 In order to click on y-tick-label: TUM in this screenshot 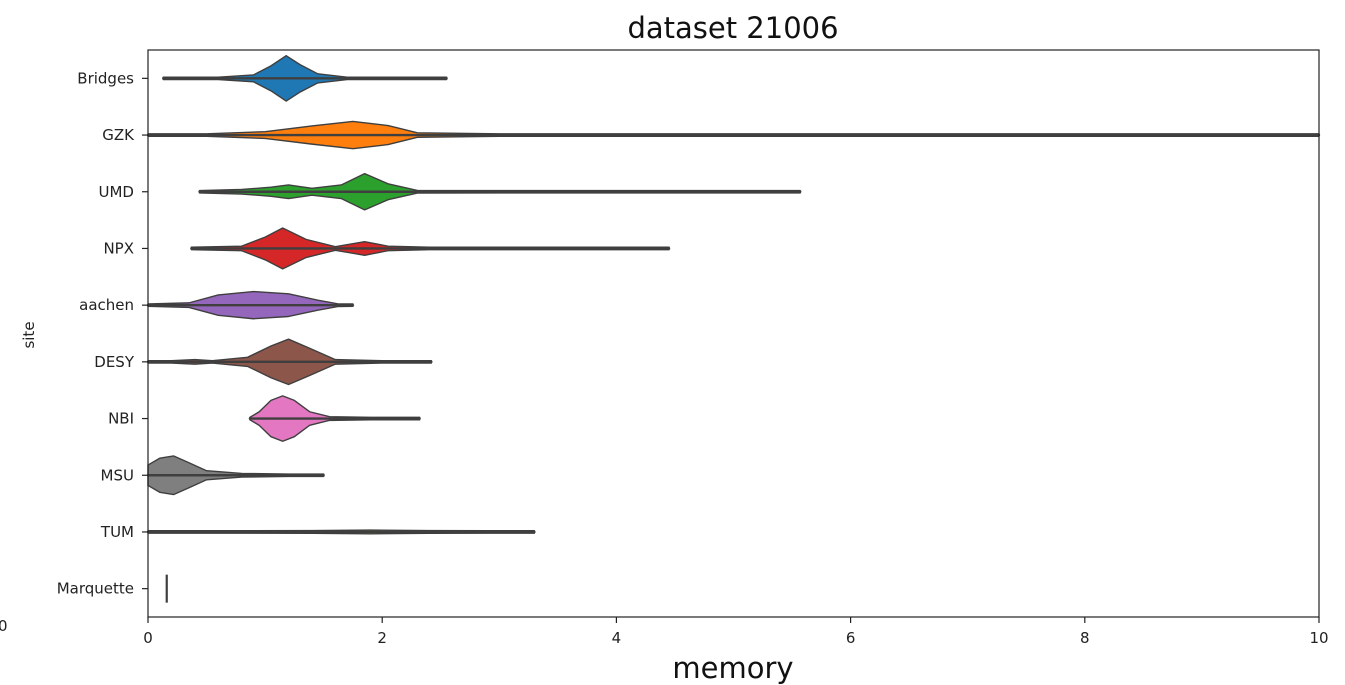, I will do `click(117, 532)`.